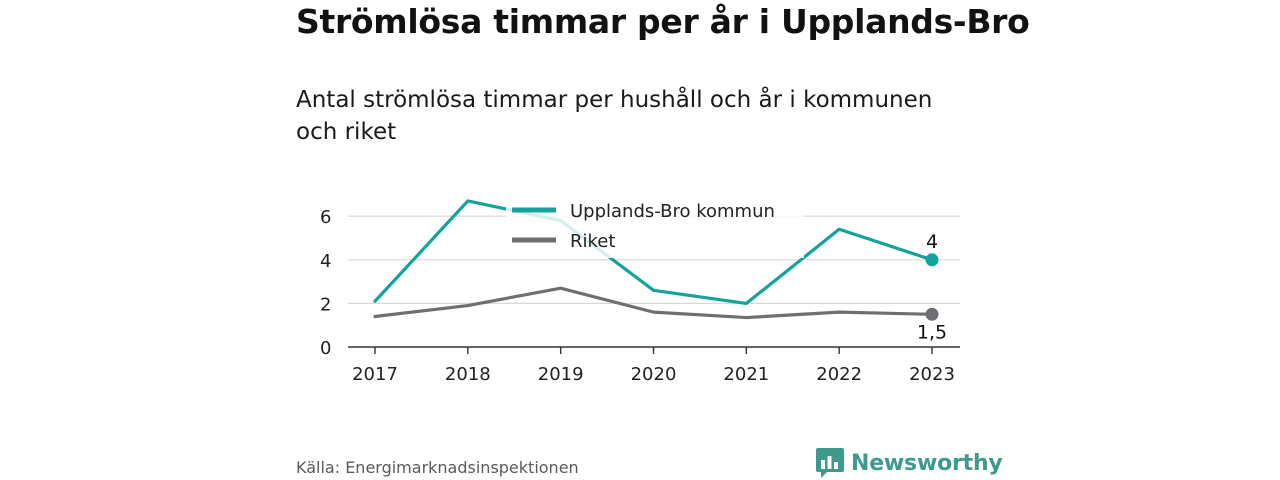 This screenshot has height=480, width=1280. What do you see at coordinates (746, 374) in the screenshot?
I see `x-tick-label: 2021` at bounding box center [746, 374].